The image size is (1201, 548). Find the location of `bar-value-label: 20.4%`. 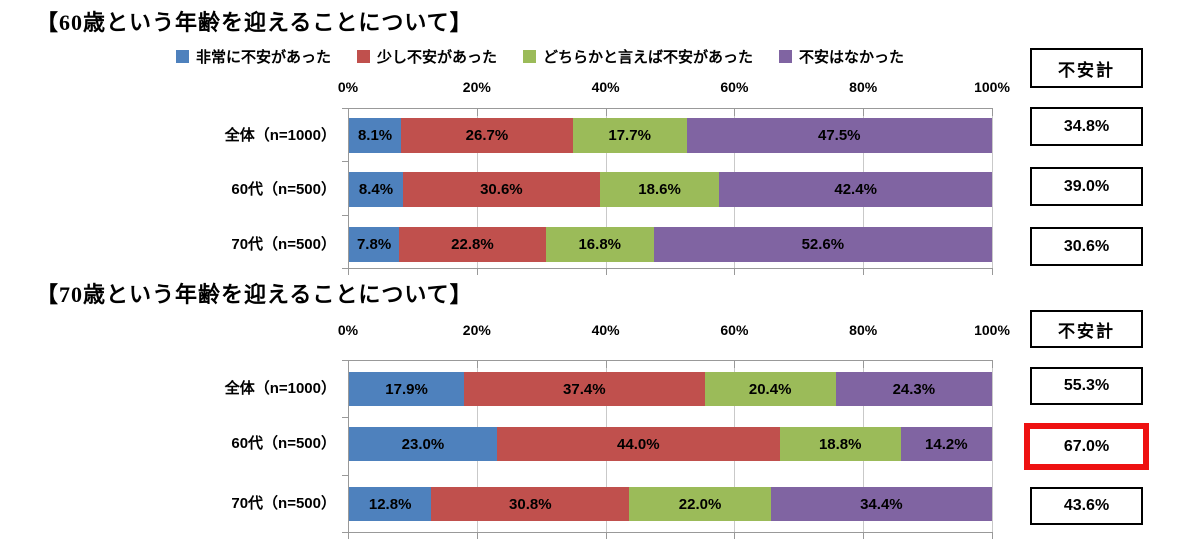

bar-value-label: 20.4% is located at coordinates (770, 389).